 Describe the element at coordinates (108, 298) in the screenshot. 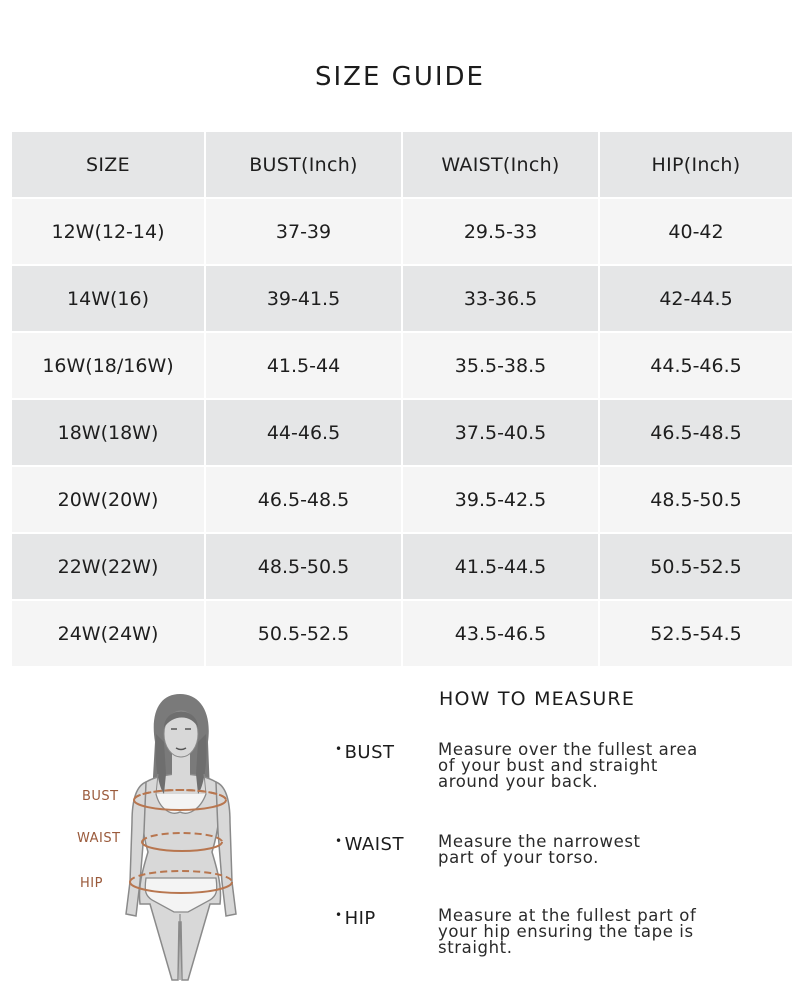

I see `table-cell-size: 14W(16)` at that location.